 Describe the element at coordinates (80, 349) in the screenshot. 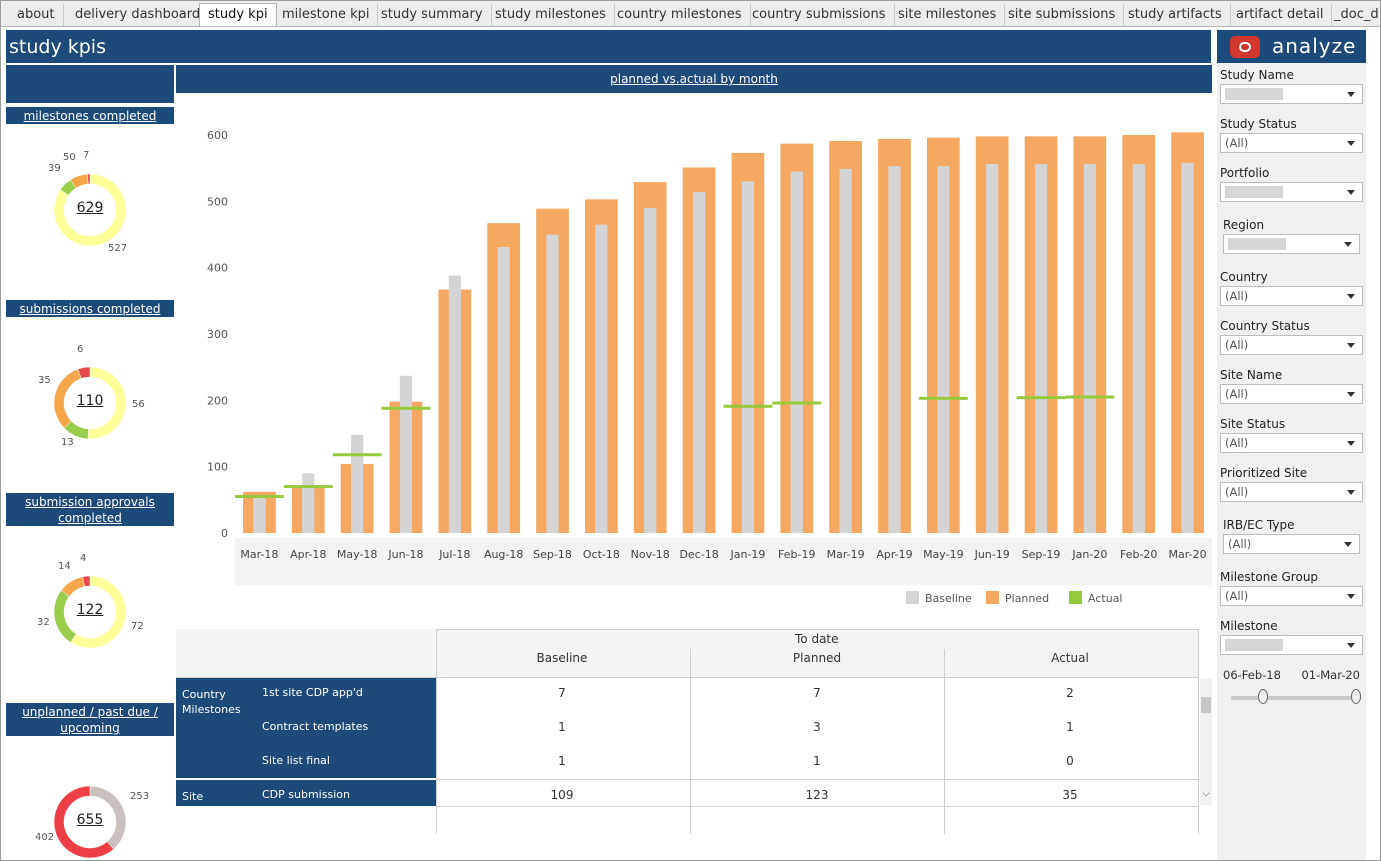

I see `donut-segment-label: 6` at that location.